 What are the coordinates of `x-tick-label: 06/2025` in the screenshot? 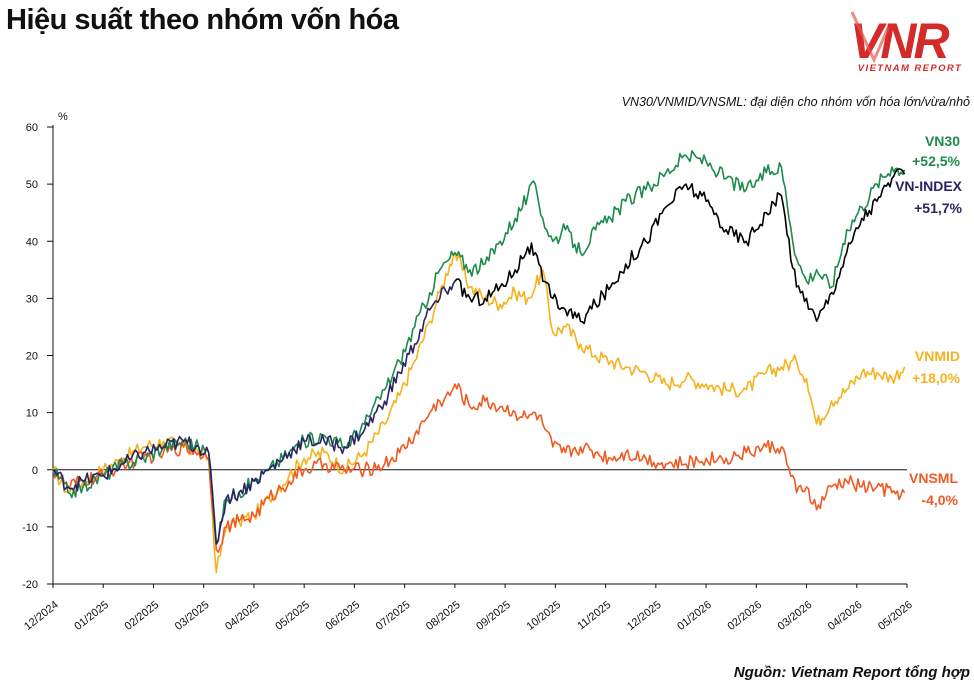 It's located at (343, 616).